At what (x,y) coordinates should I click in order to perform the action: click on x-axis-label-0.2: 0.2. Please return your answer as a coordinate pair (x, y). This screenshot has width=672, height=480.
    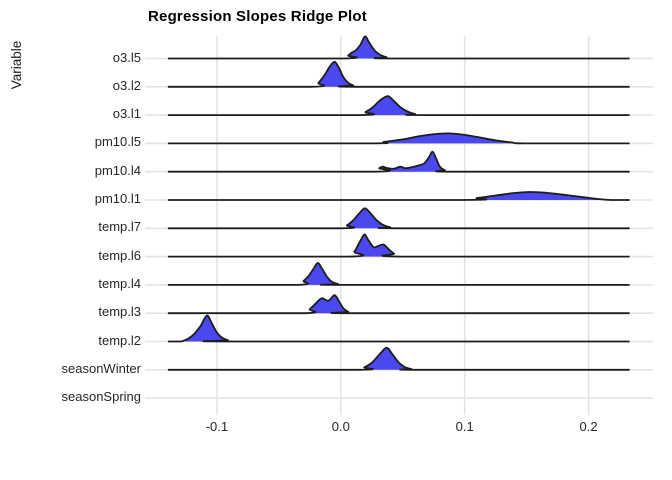
    Looking at the image, I should click on (588, 426).